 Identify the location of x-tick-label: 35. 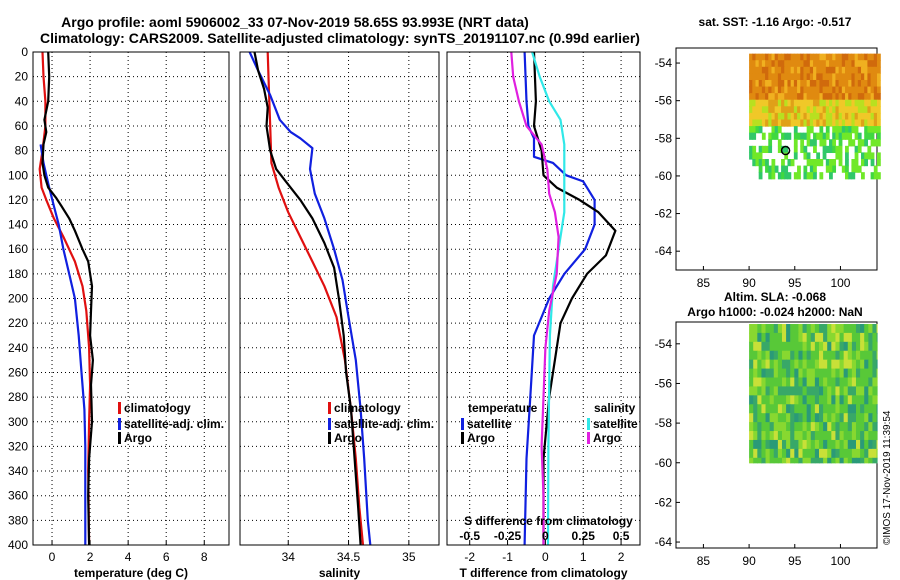
(409, 557).